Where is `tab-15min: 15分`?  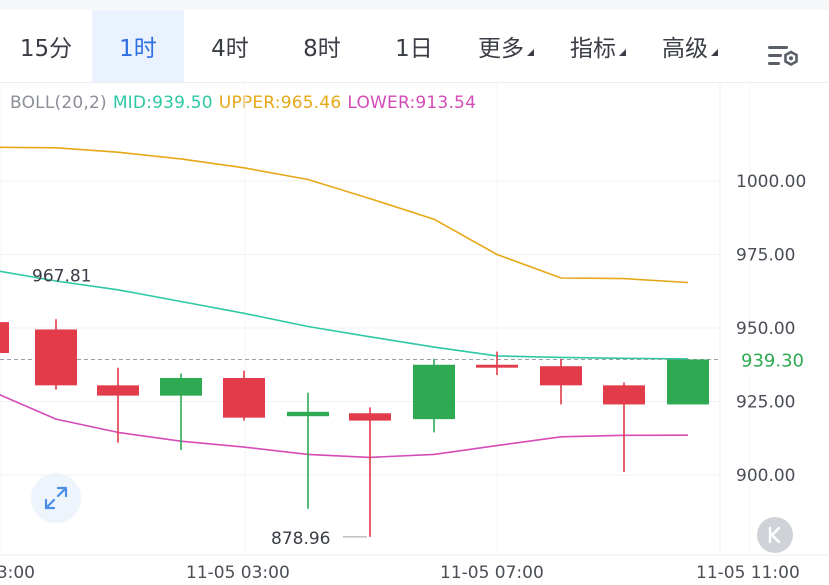
tab-15min: 15分 is located at coordinates (46, 46).